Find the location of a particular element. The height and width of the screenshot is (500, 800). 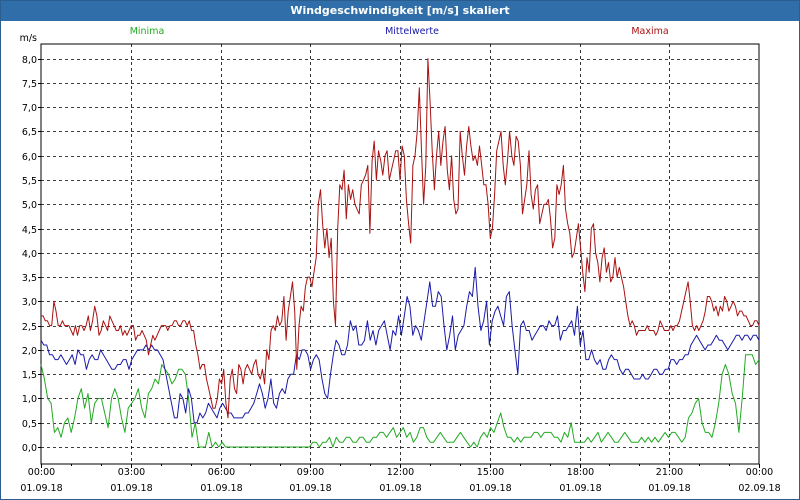

x-tick-date-label: 02.09.18 is located at coordinates (759, 488).